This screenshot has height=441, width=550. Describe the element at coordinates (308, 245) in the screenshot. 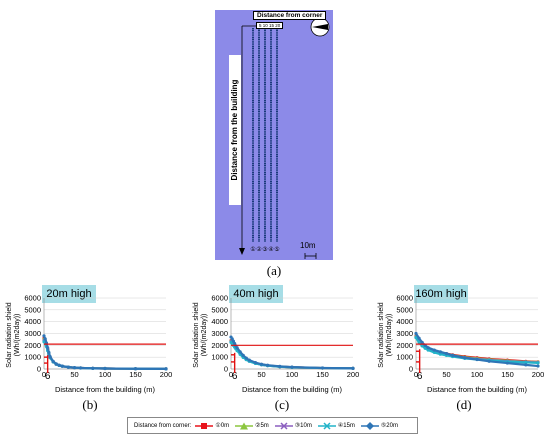

I see `scale-label: 10m` at that location.